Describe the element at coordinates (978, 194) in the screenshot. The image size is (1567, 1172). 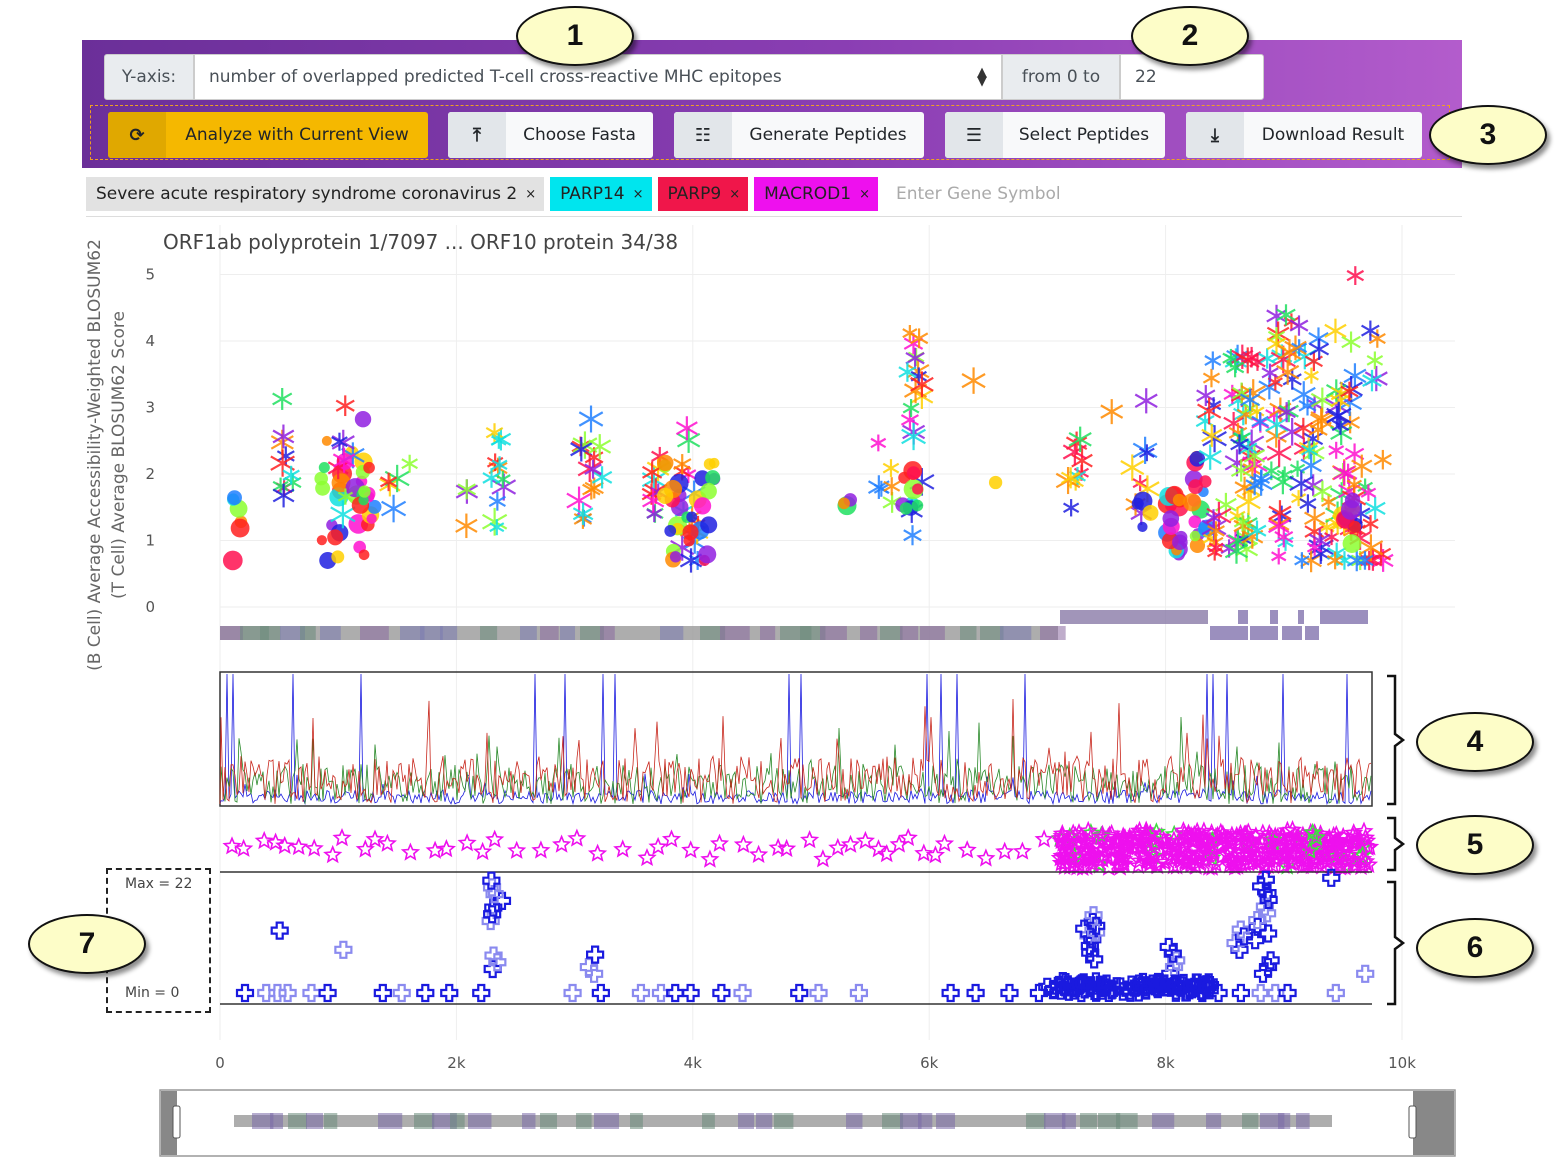
I see `gene-symbol-input: Enter Gene Symbol` at that location.